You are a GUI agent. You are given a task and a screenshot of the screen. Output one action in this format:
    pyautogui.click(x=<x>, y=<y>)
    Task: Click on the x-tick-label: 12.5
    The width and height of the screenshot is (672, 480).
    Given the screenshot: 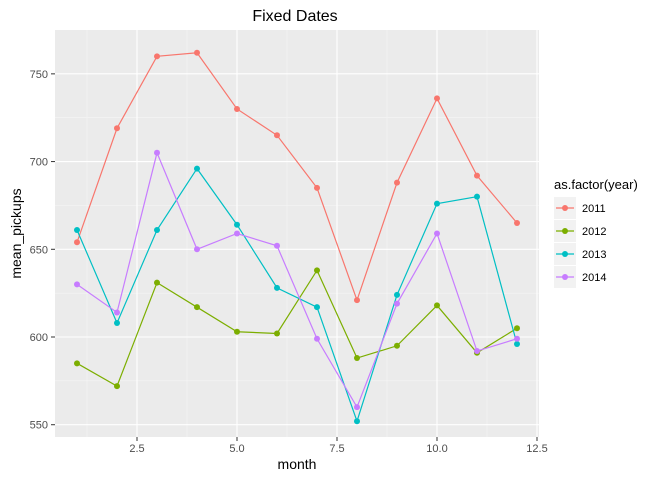 What is the action you would take?
    pyautogui.click(x=536, y=449)
    